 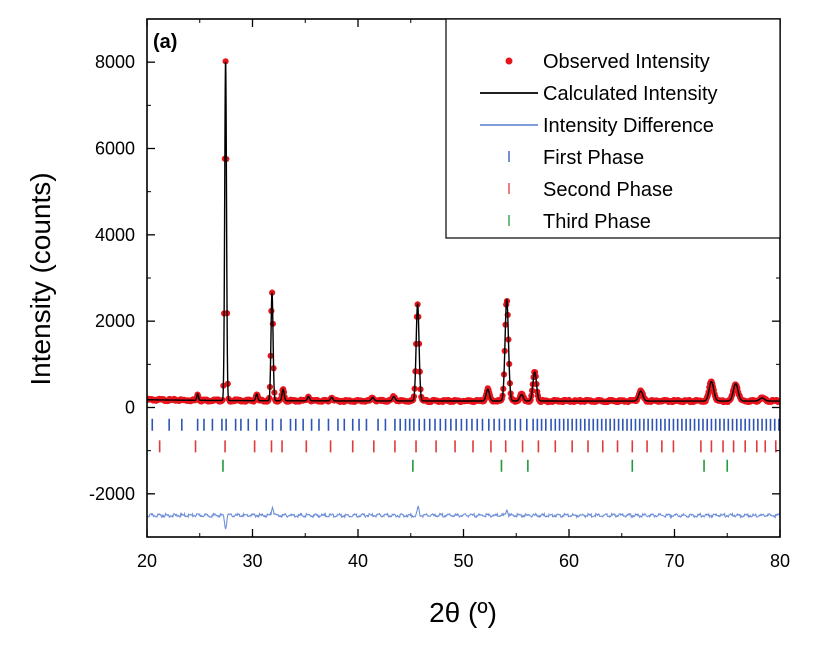 What do you see at coordinates (115, 62) in the screenshot?
I see `y-tick-label: 8000` at bounding box center [115, 62].